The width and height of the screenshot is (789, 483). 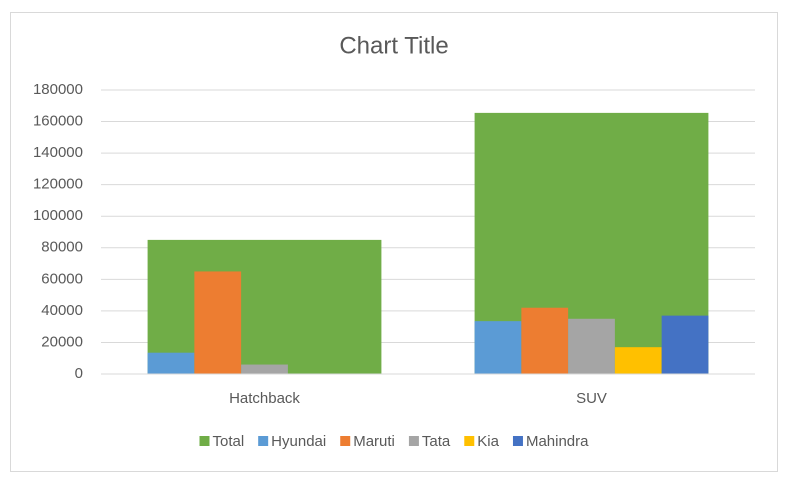 What do you see at coordinates (591, 398) in the screenshot?
I see `x-tick-label: SUV` at bounding box center [591, 398].